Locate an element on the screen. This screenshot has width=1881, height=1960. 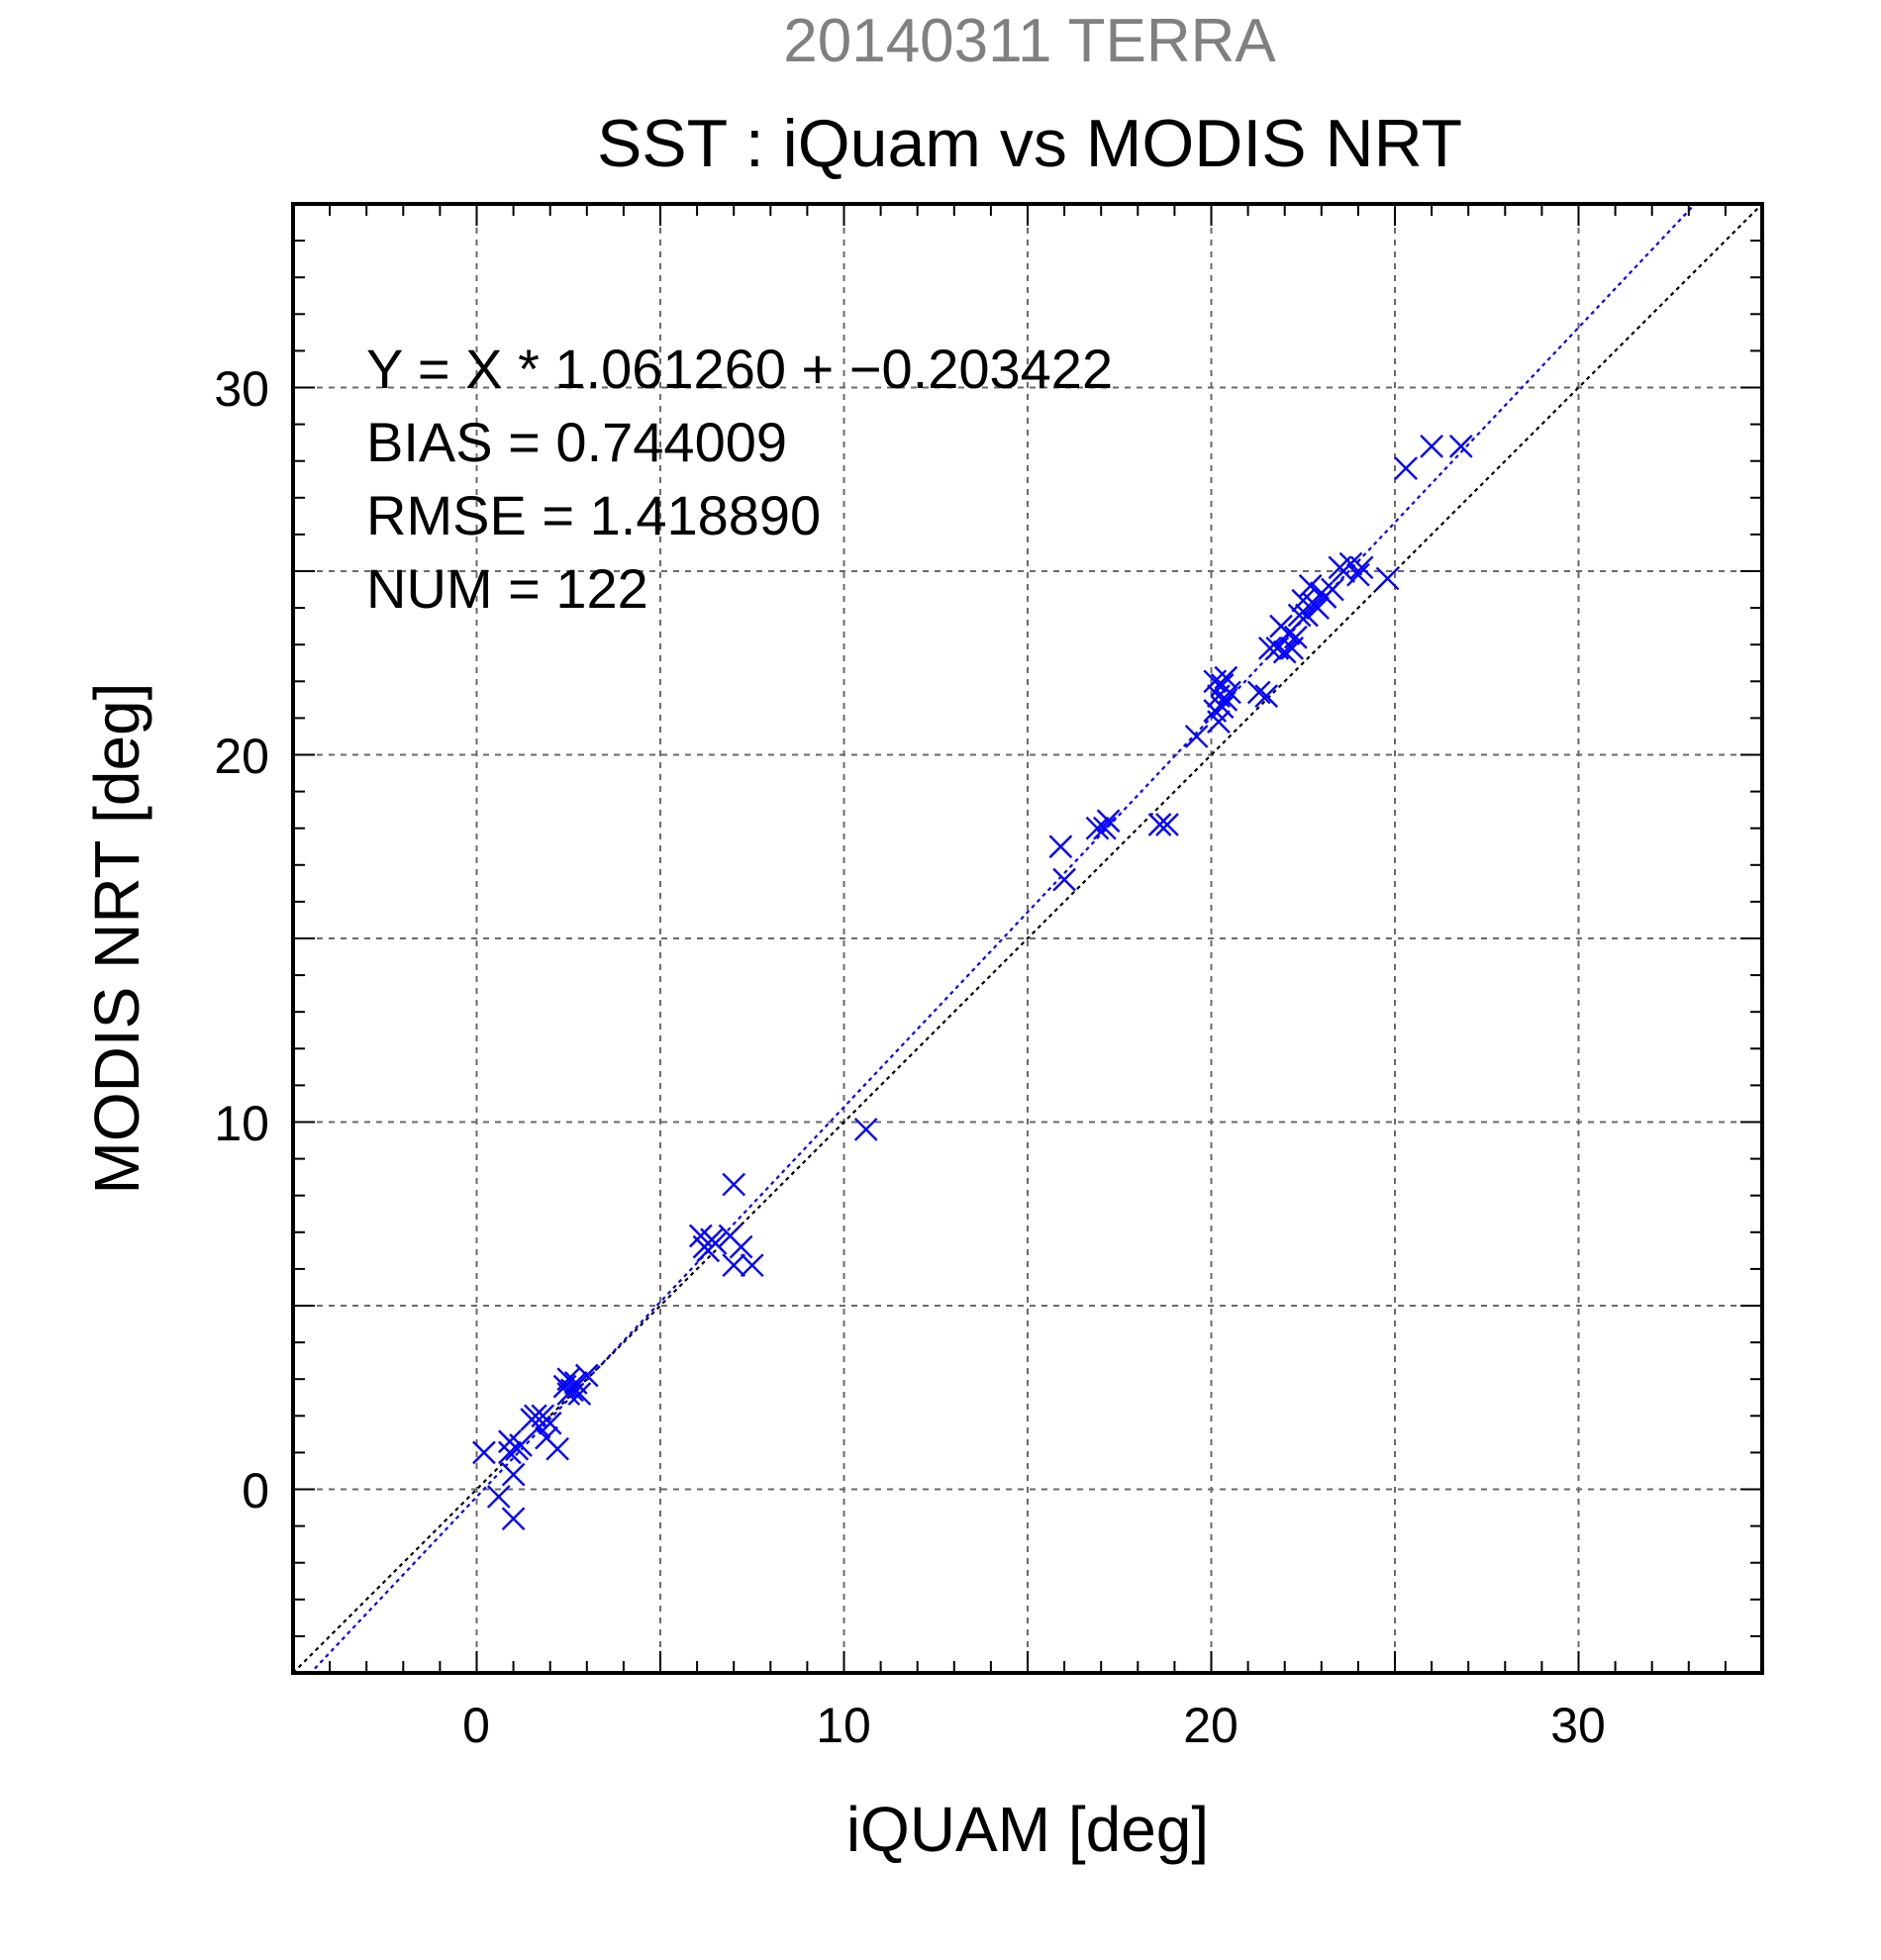
y-tick-label: 10 is located at coordinates (242, 1123).